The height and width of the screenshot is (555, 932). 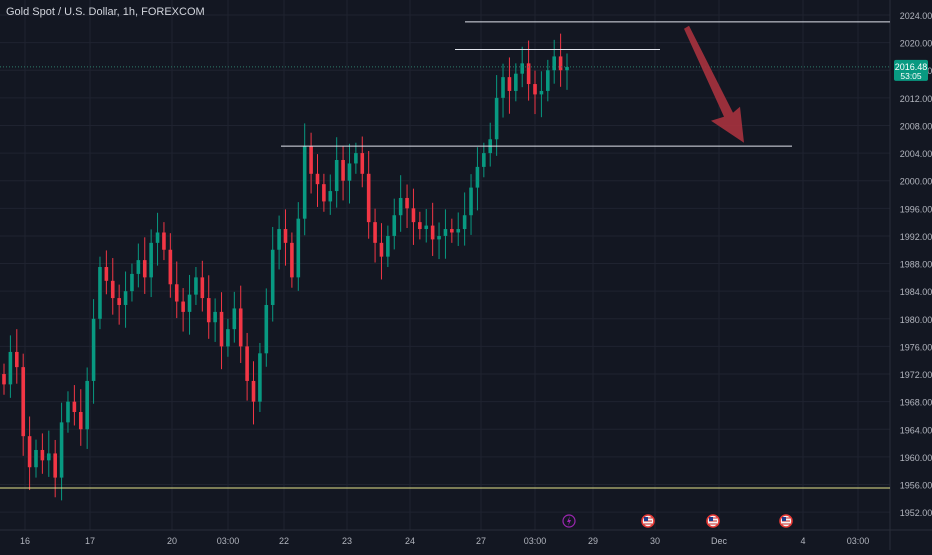 I want to click on y-tick-label: 1980.00, so click(x=916, y=320).